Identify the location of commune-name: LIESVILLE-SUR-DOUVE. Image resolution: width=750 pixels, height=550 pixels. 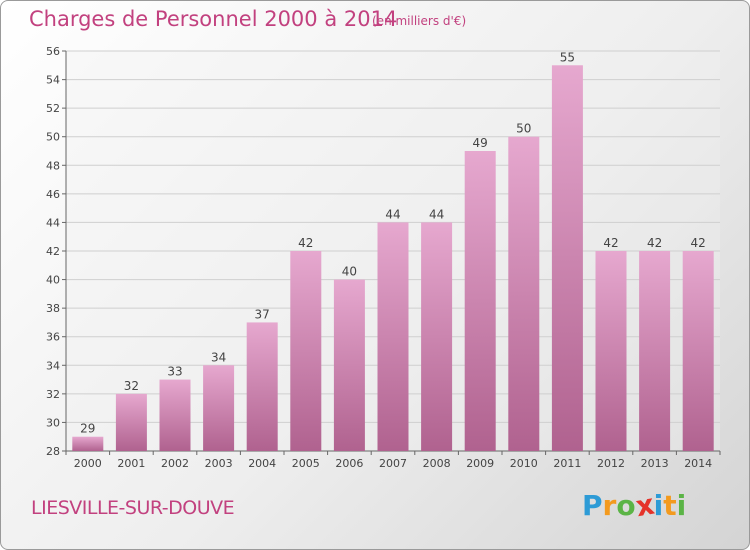
(133, 508).